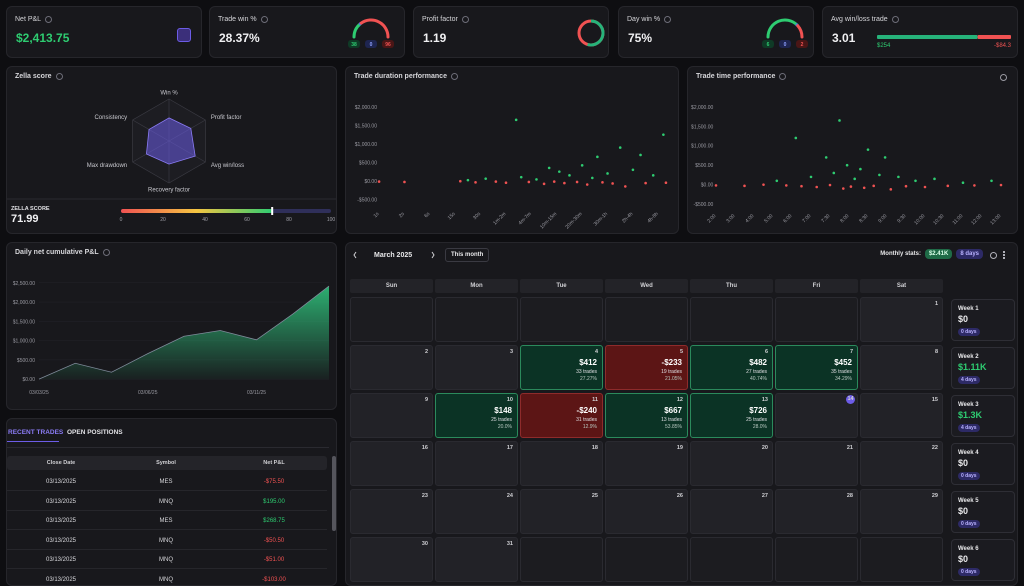  I want to click on this-month-button: This month, so click(467, 255).